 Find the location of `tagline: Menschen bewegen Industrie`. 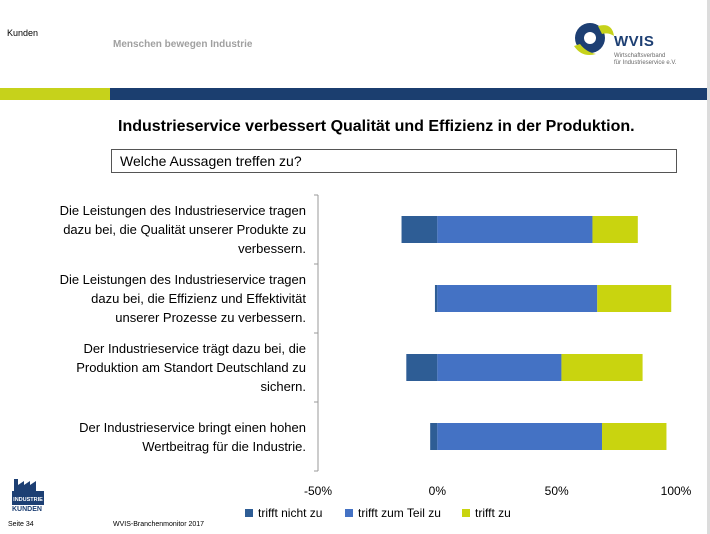

tagline: Menschen bewegen Industrie is located at coordinates (183, 44).